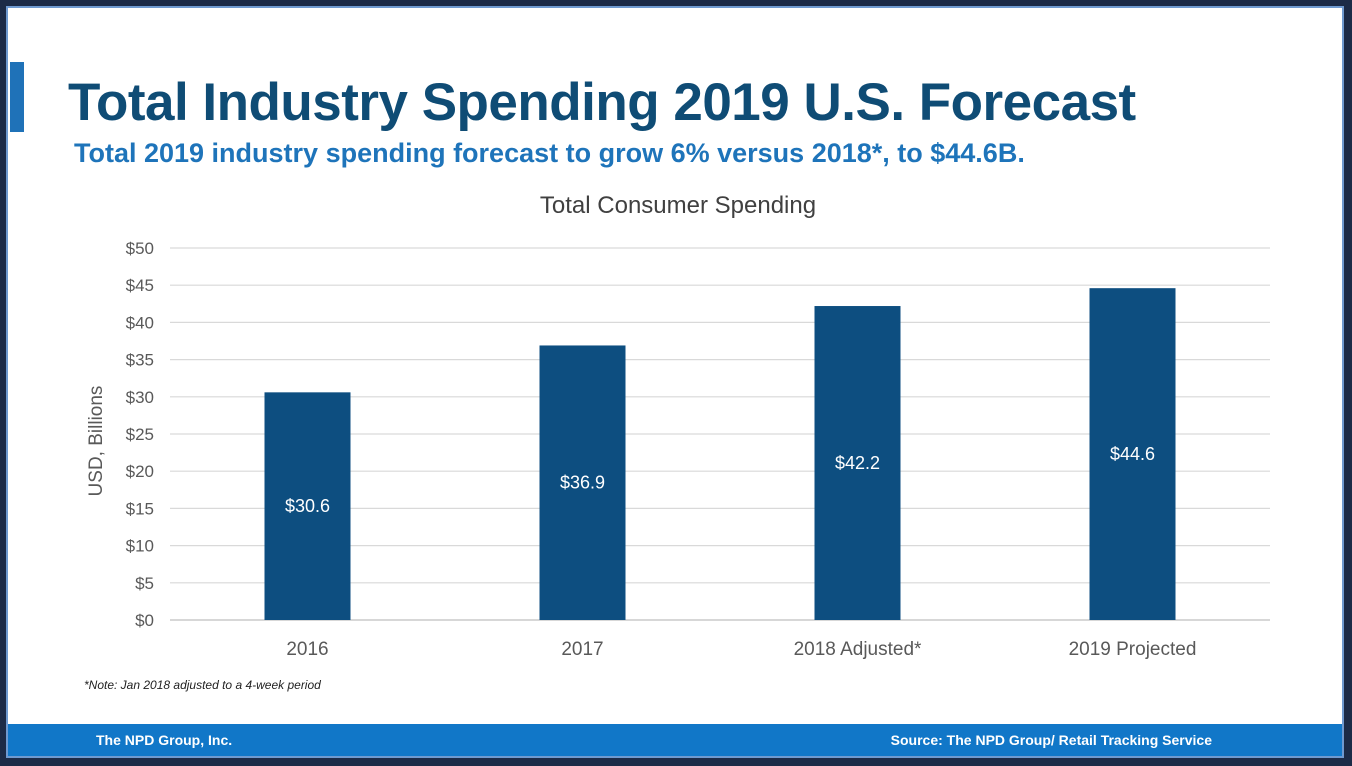  I want to click on footer-bar: The NPD Group, Inc. Source, so click(675, 740).